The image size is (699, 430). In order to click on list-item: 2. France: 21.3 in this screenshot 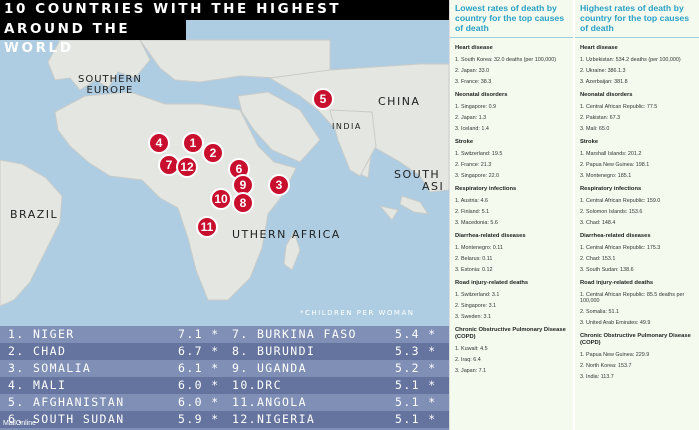, I will do `click(473, 165)`.